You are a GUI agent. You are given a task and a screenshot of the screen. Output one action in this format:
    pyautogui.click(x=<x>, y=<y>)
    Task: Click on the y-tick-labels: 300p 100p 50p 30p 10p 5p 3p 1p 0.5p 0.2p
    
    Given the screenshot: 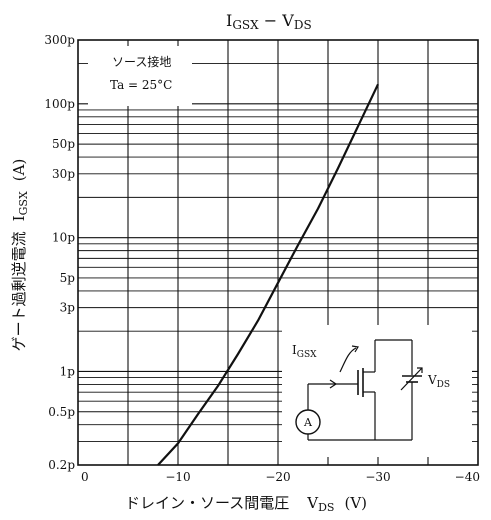 What is the action you would take?
    pyautogui.click(x=59, y=252)
    